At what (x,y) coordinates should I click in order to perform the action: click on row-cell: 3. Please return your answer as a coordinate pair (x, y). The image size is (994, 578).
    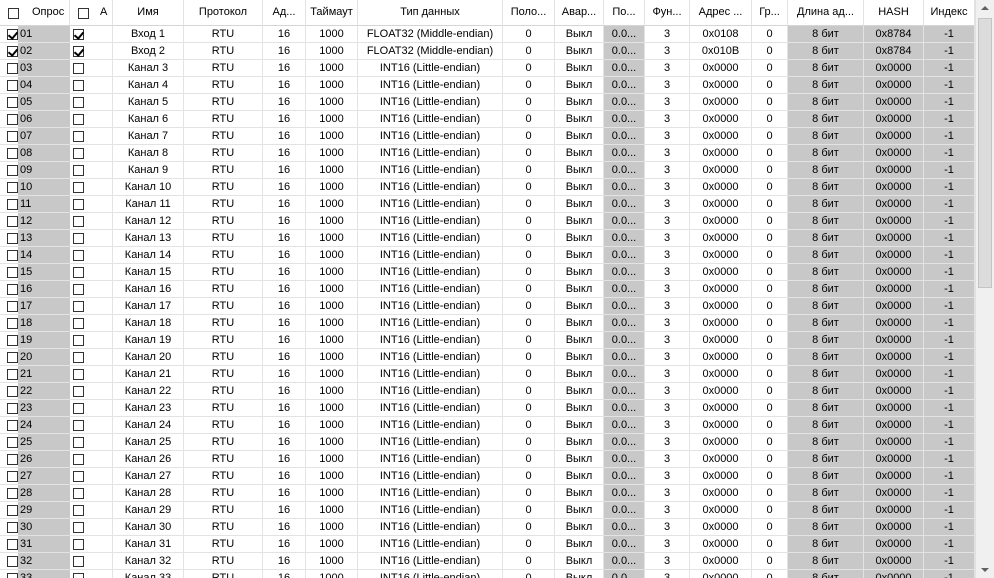
    Looking at the image, I should click on (667, 408).